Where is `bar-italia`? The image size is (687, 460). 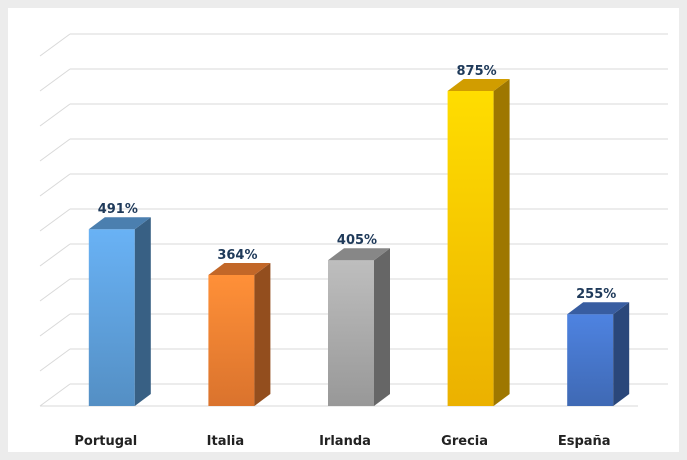
bar-italia is located at coordinates (239, 334).